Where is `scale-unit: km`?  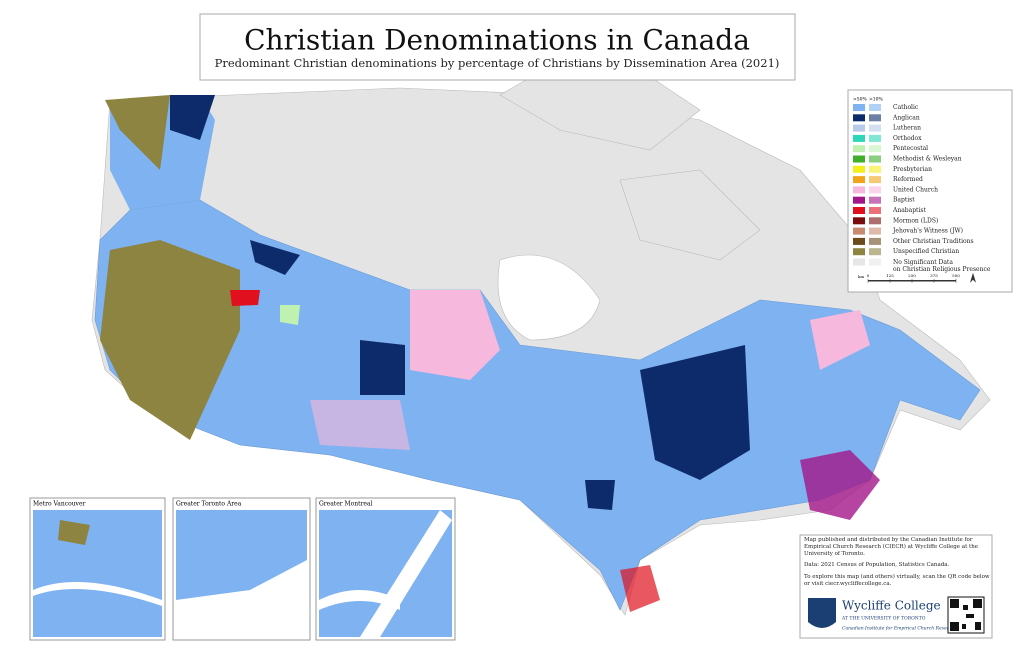 scale-unit: km is located at coordinates (861, 276).